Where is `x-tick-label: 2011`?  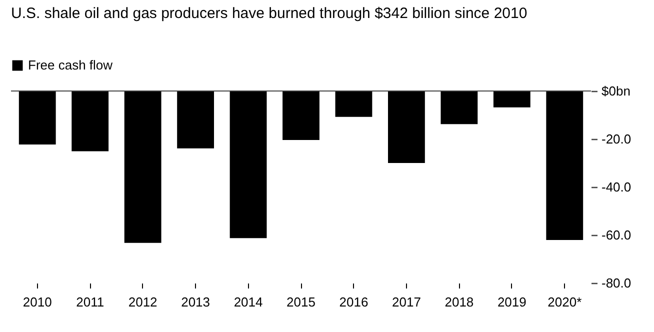 x-tick-label: 2011 is located at coordinates (90, 302).